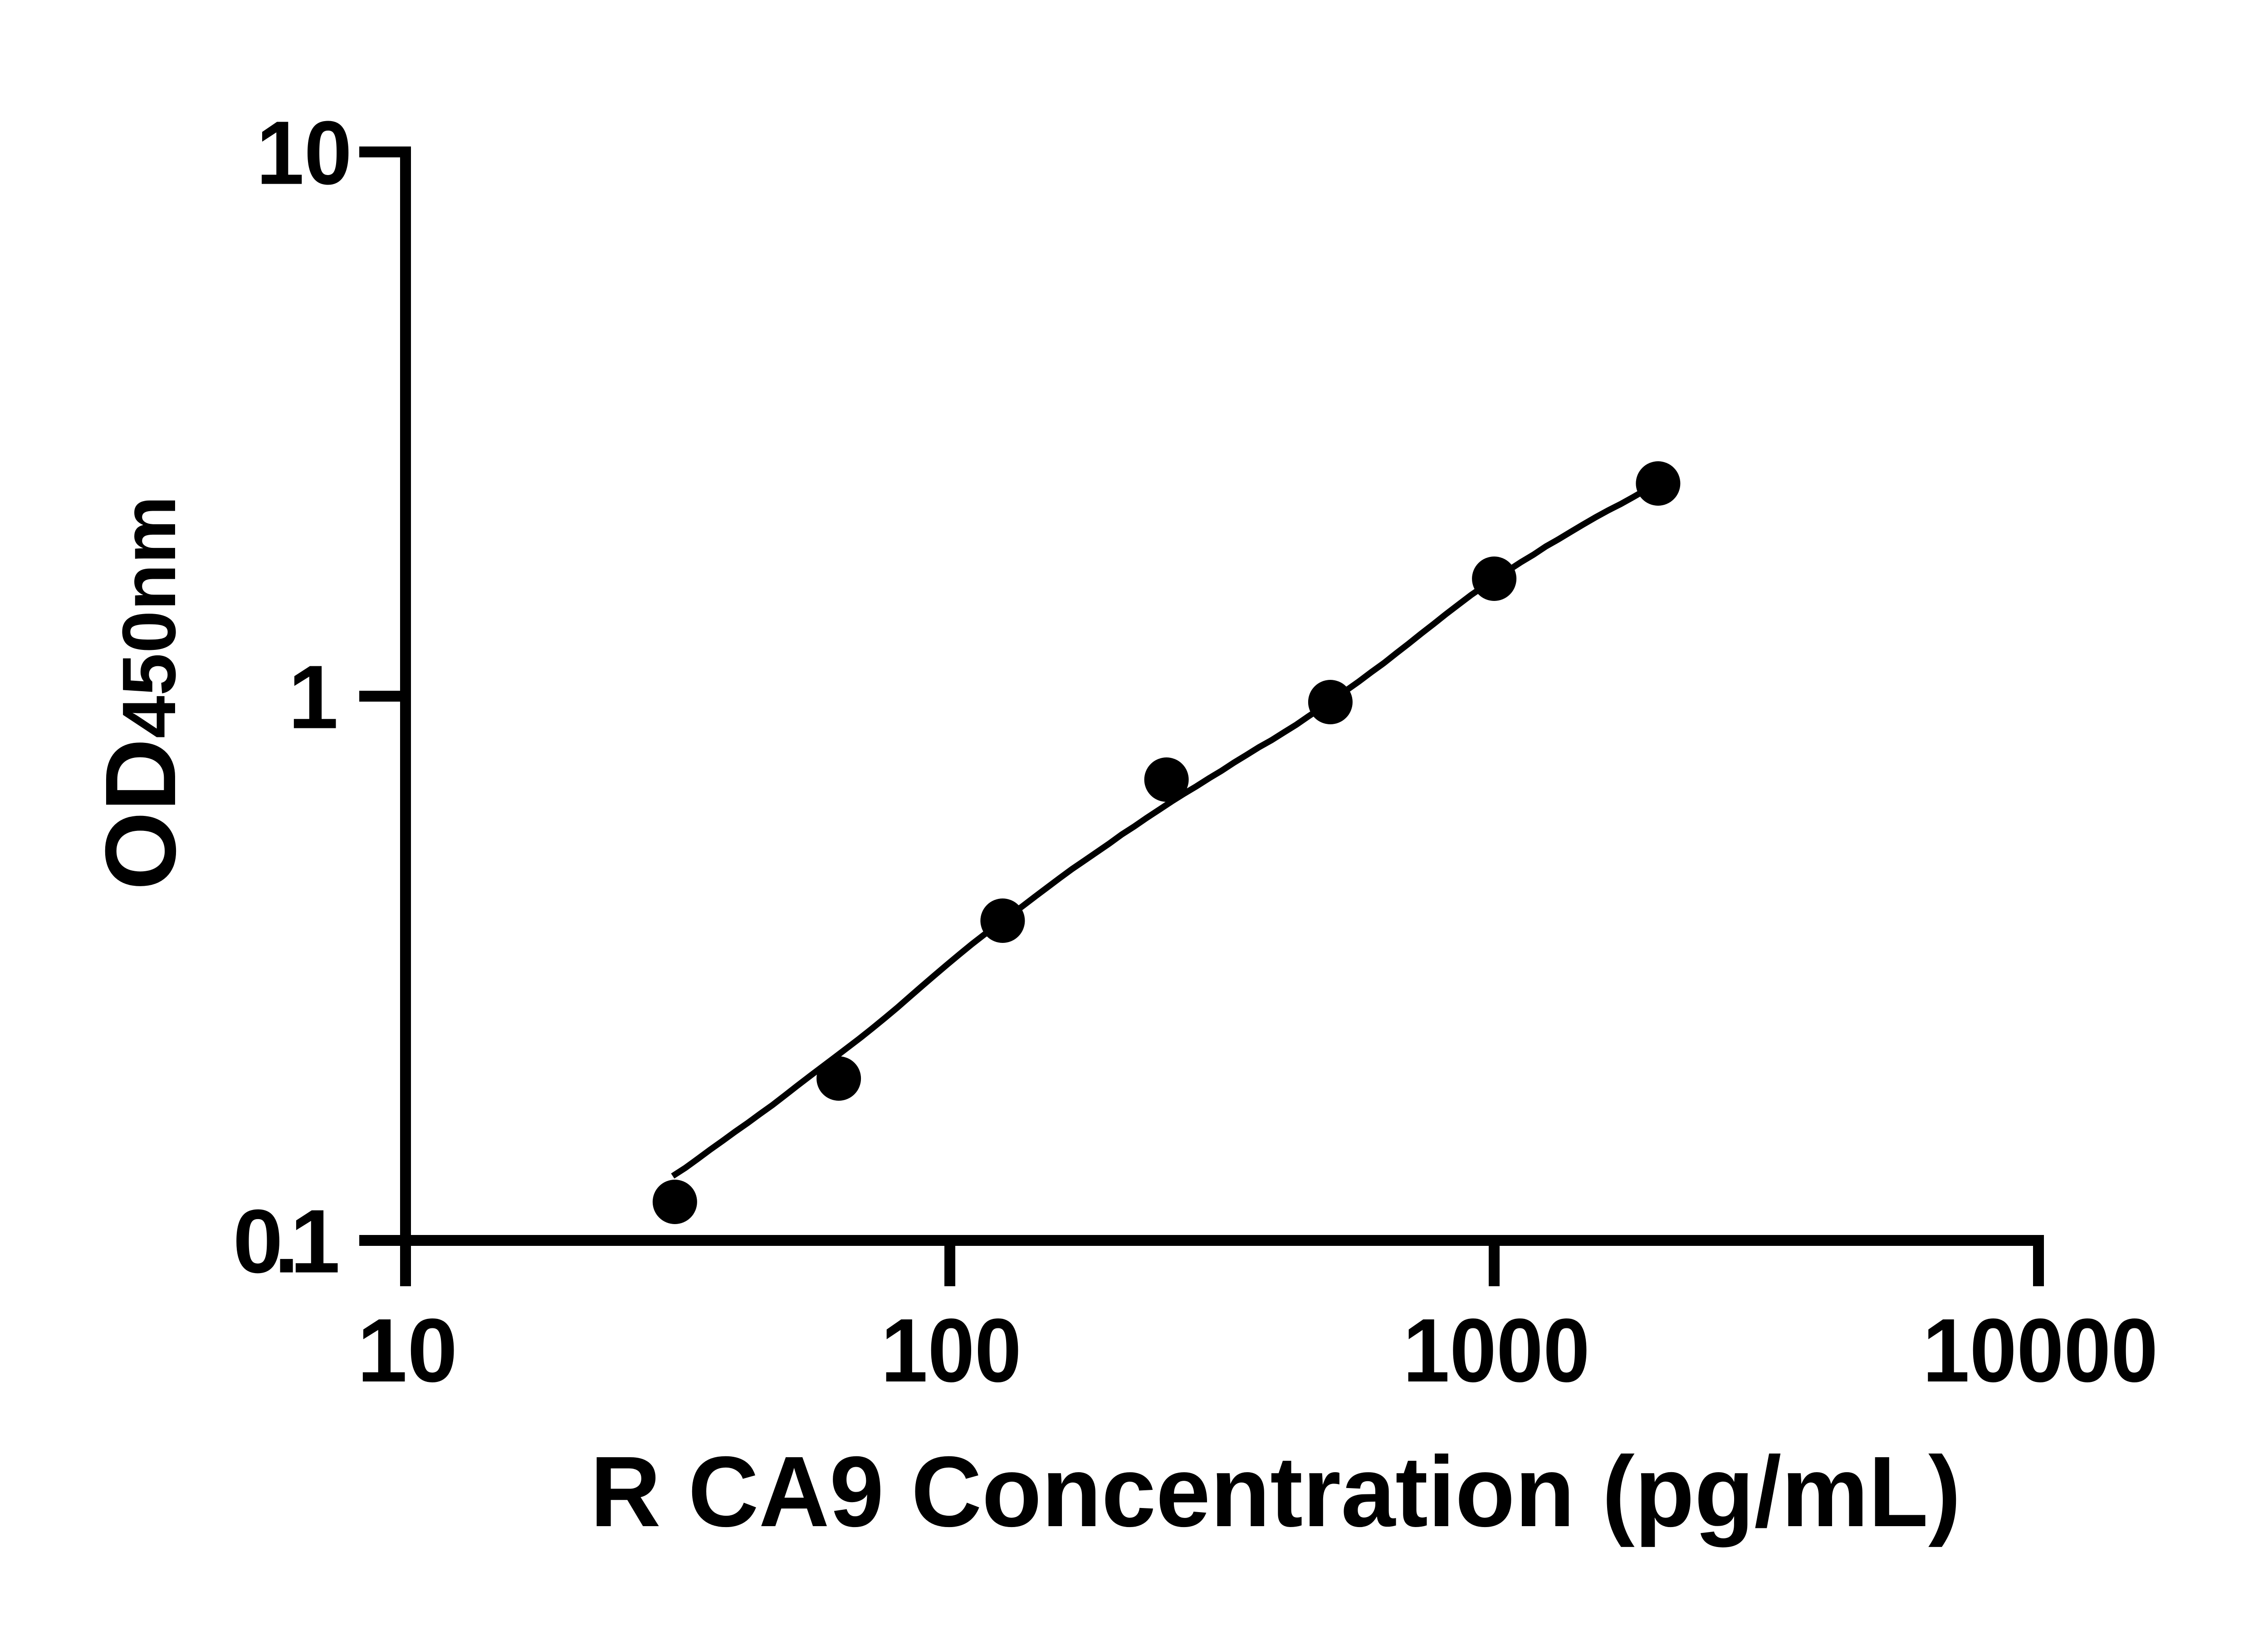 This screenshot has width=2268, height=1635. Describe the element at coordinates (1497, 1351) in the screenshot. I see `svg-text: 1000` at that location.